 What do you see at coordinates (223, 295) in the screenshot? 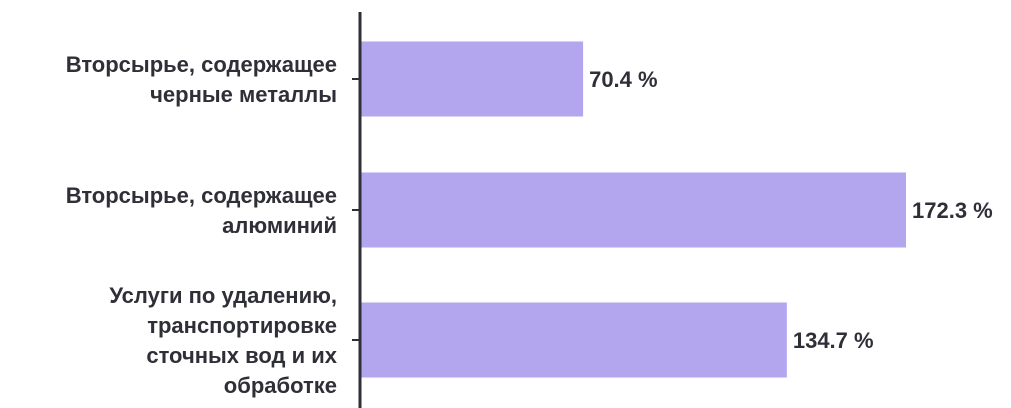
I see `category-label-line: Услуги по удалению,` at bounding box center [223, 295].